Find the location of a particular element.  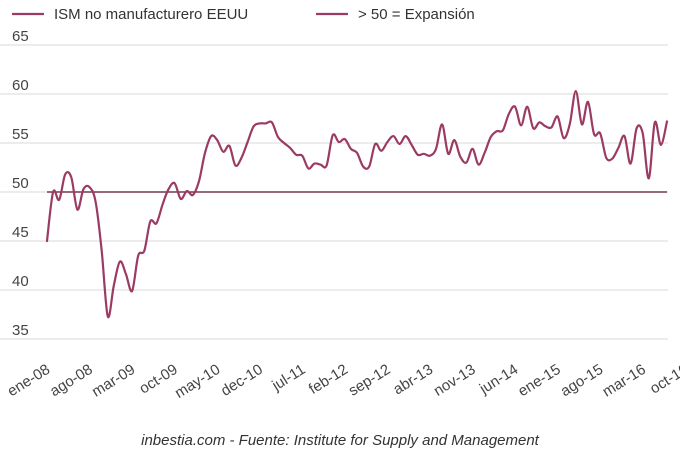

x-tick-label: ene-15 is located at coordinates (539, 380).